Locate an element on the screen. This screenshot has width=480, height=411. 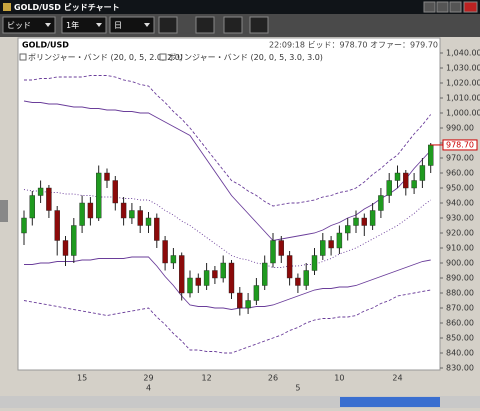
legend-entry: ボリンジャー・バンド (20, 0, 5, 3.0, 3.0) is located at coordinates (245, 57).